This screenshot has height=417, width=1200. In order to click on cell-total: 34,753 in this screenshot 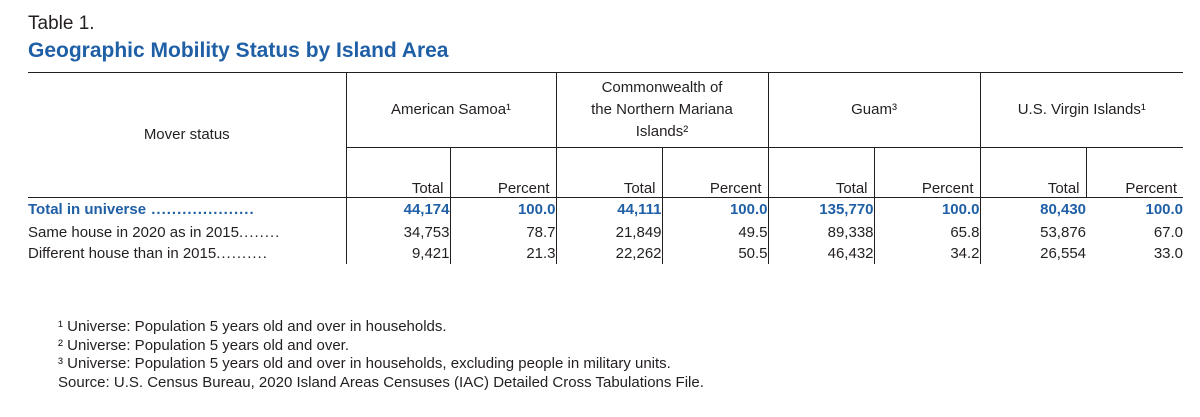, I will do `click(397, 232)`.